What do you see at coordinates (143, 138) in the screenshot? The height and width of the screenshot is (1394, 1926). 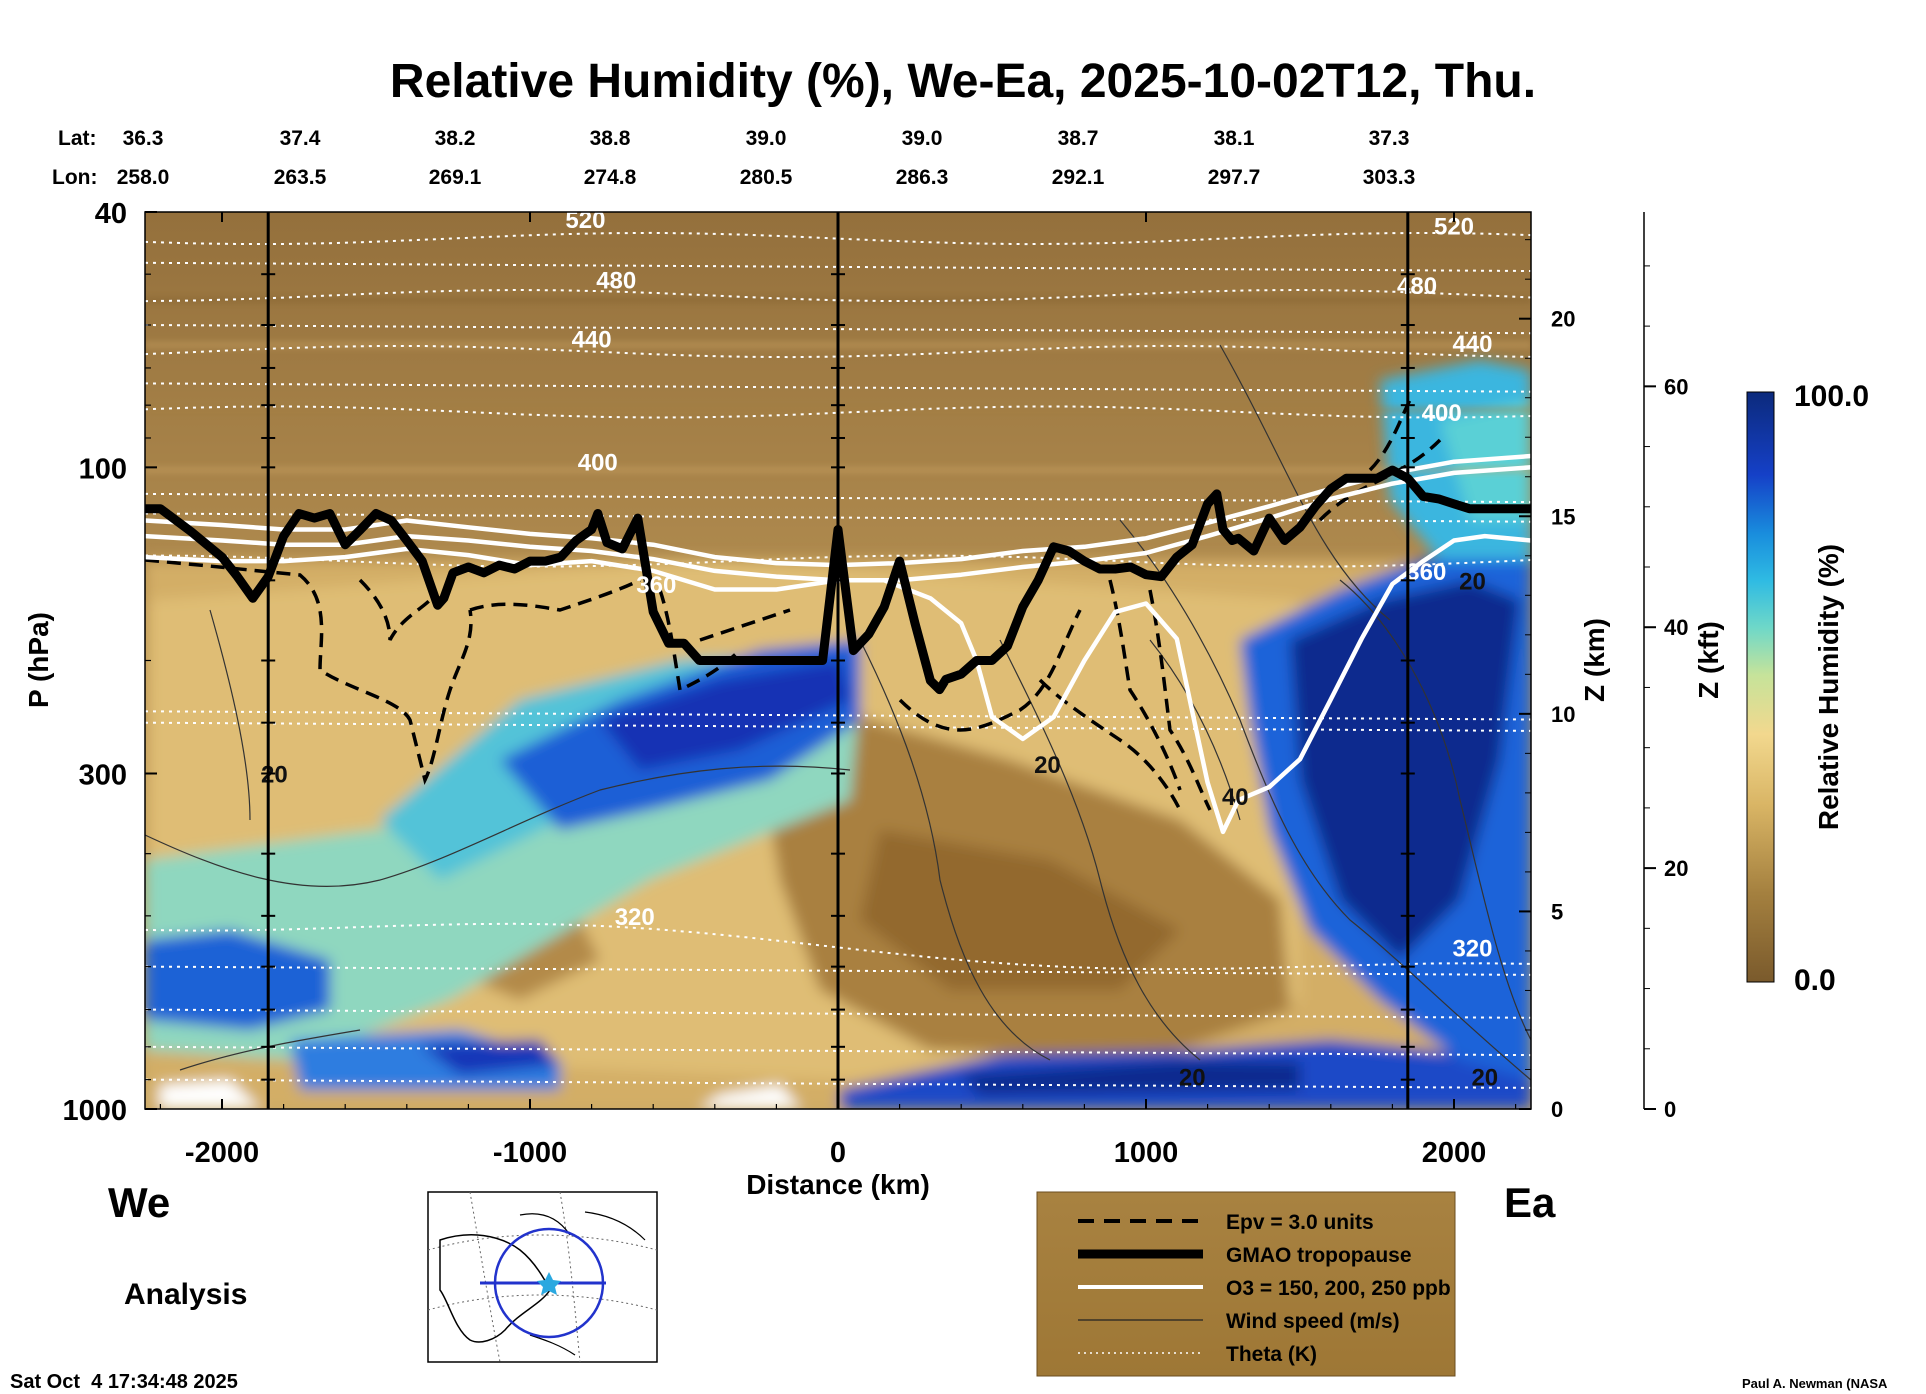 I see `lat-value: 36.3` at bounding box center [143, 138].